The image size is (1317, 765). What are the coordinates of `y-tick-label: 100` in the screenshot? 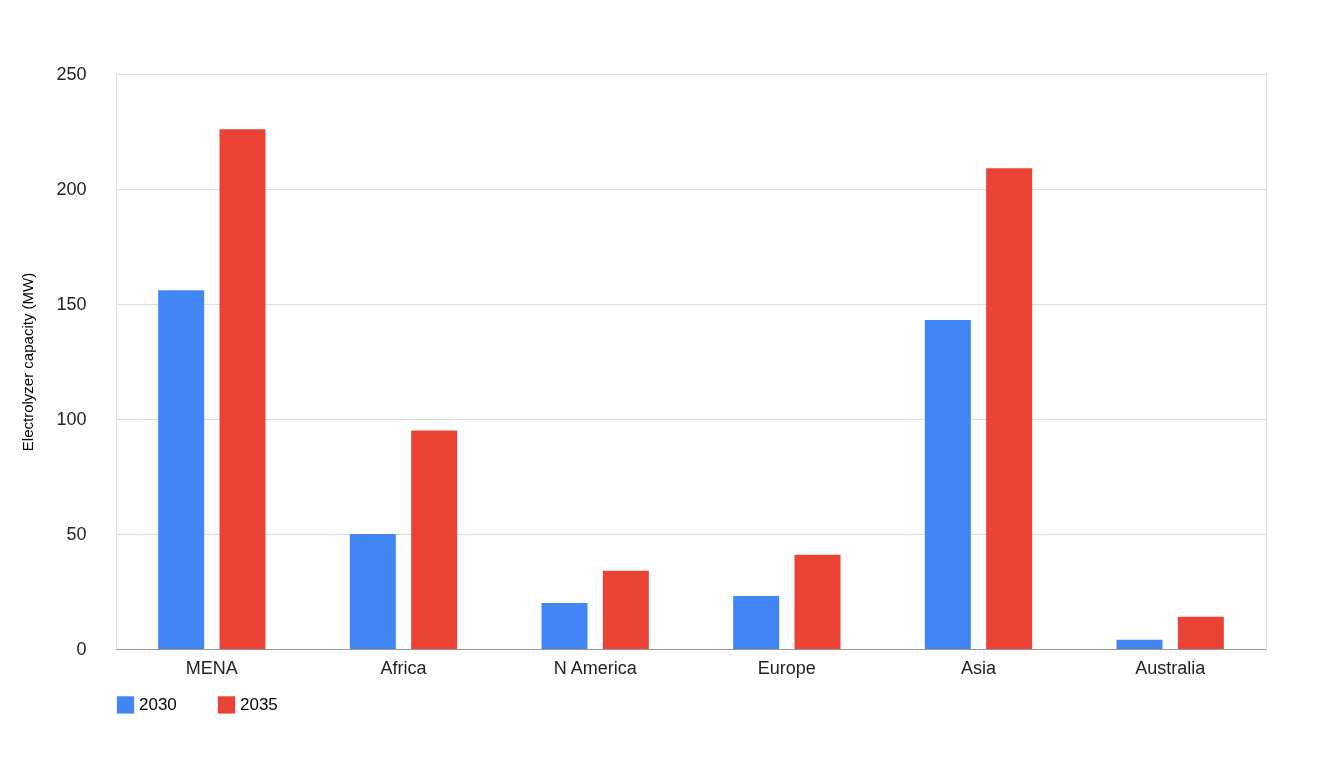 It's located at (71, 418).